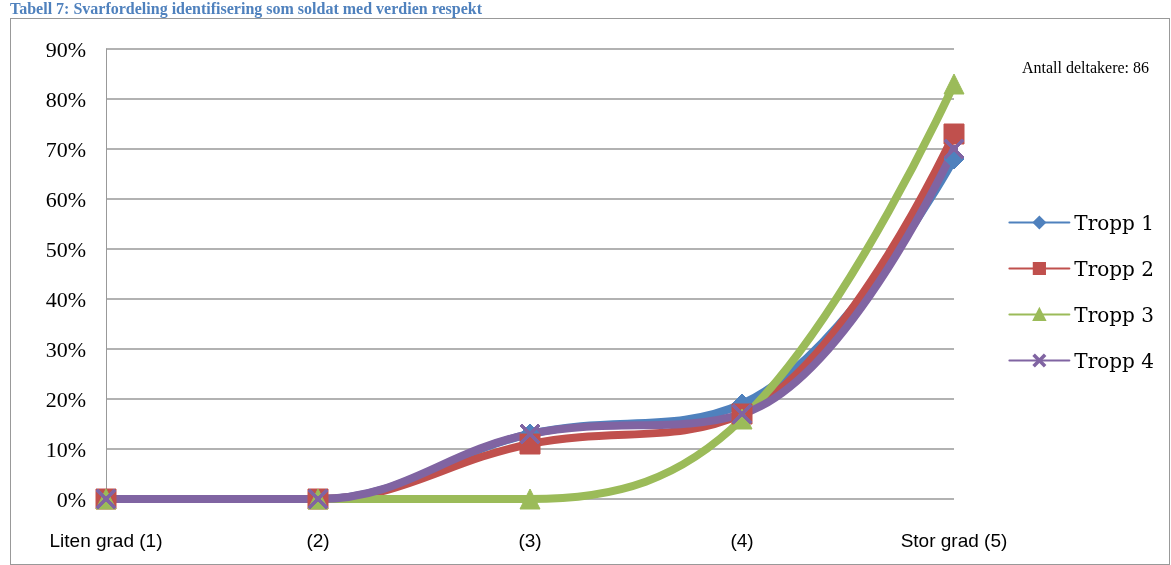 The image size is (1171, 565). I want to click on chart-title: Tabell 7: Svarfordeling identifisering som soldat med verdien respekt, so click(246, 9).